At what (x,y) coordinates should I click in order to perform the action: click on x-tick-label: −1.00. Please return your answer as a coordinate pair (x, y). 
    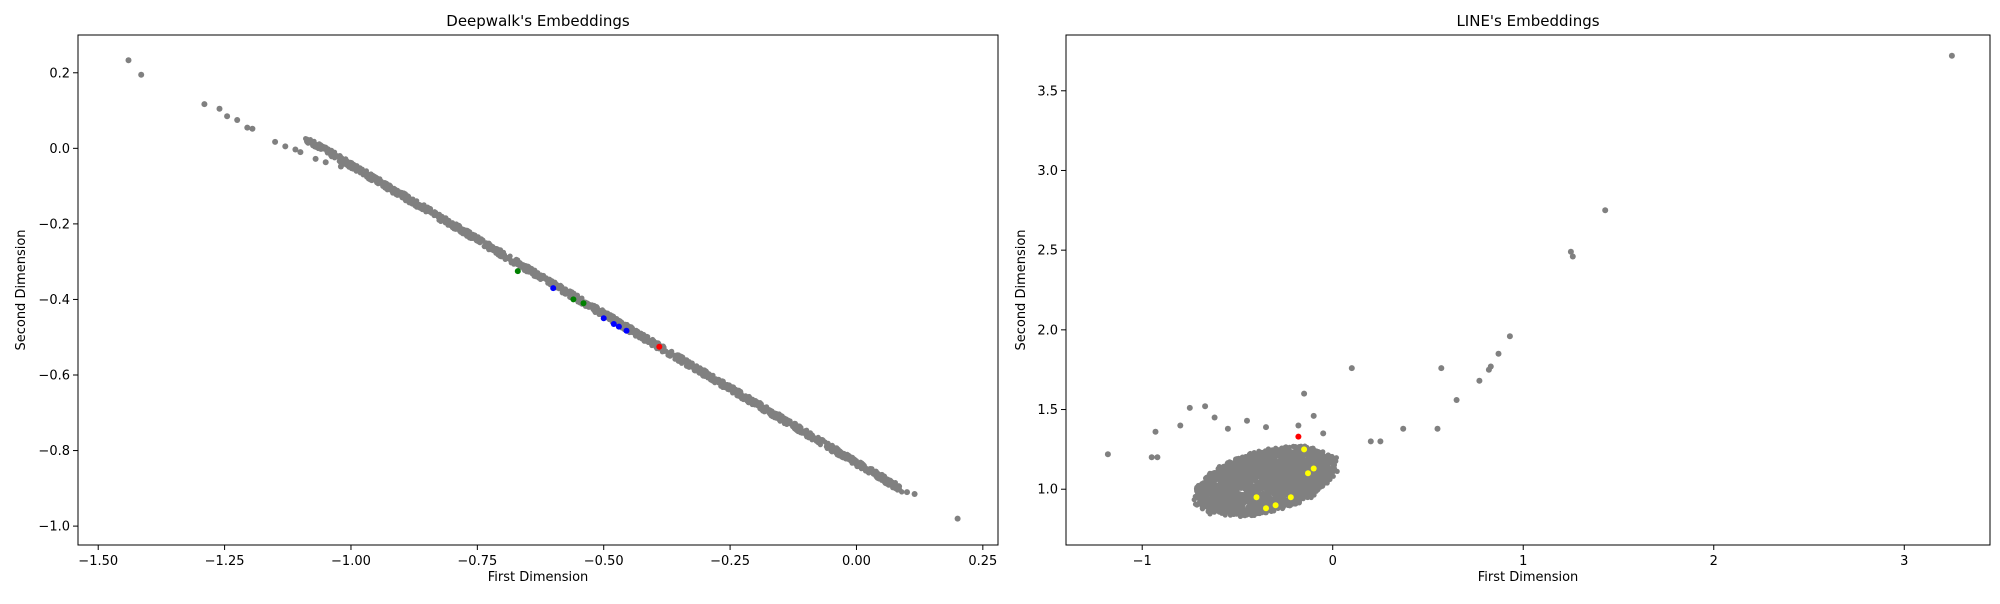
    Looking at the image, I should click on (351, 561).